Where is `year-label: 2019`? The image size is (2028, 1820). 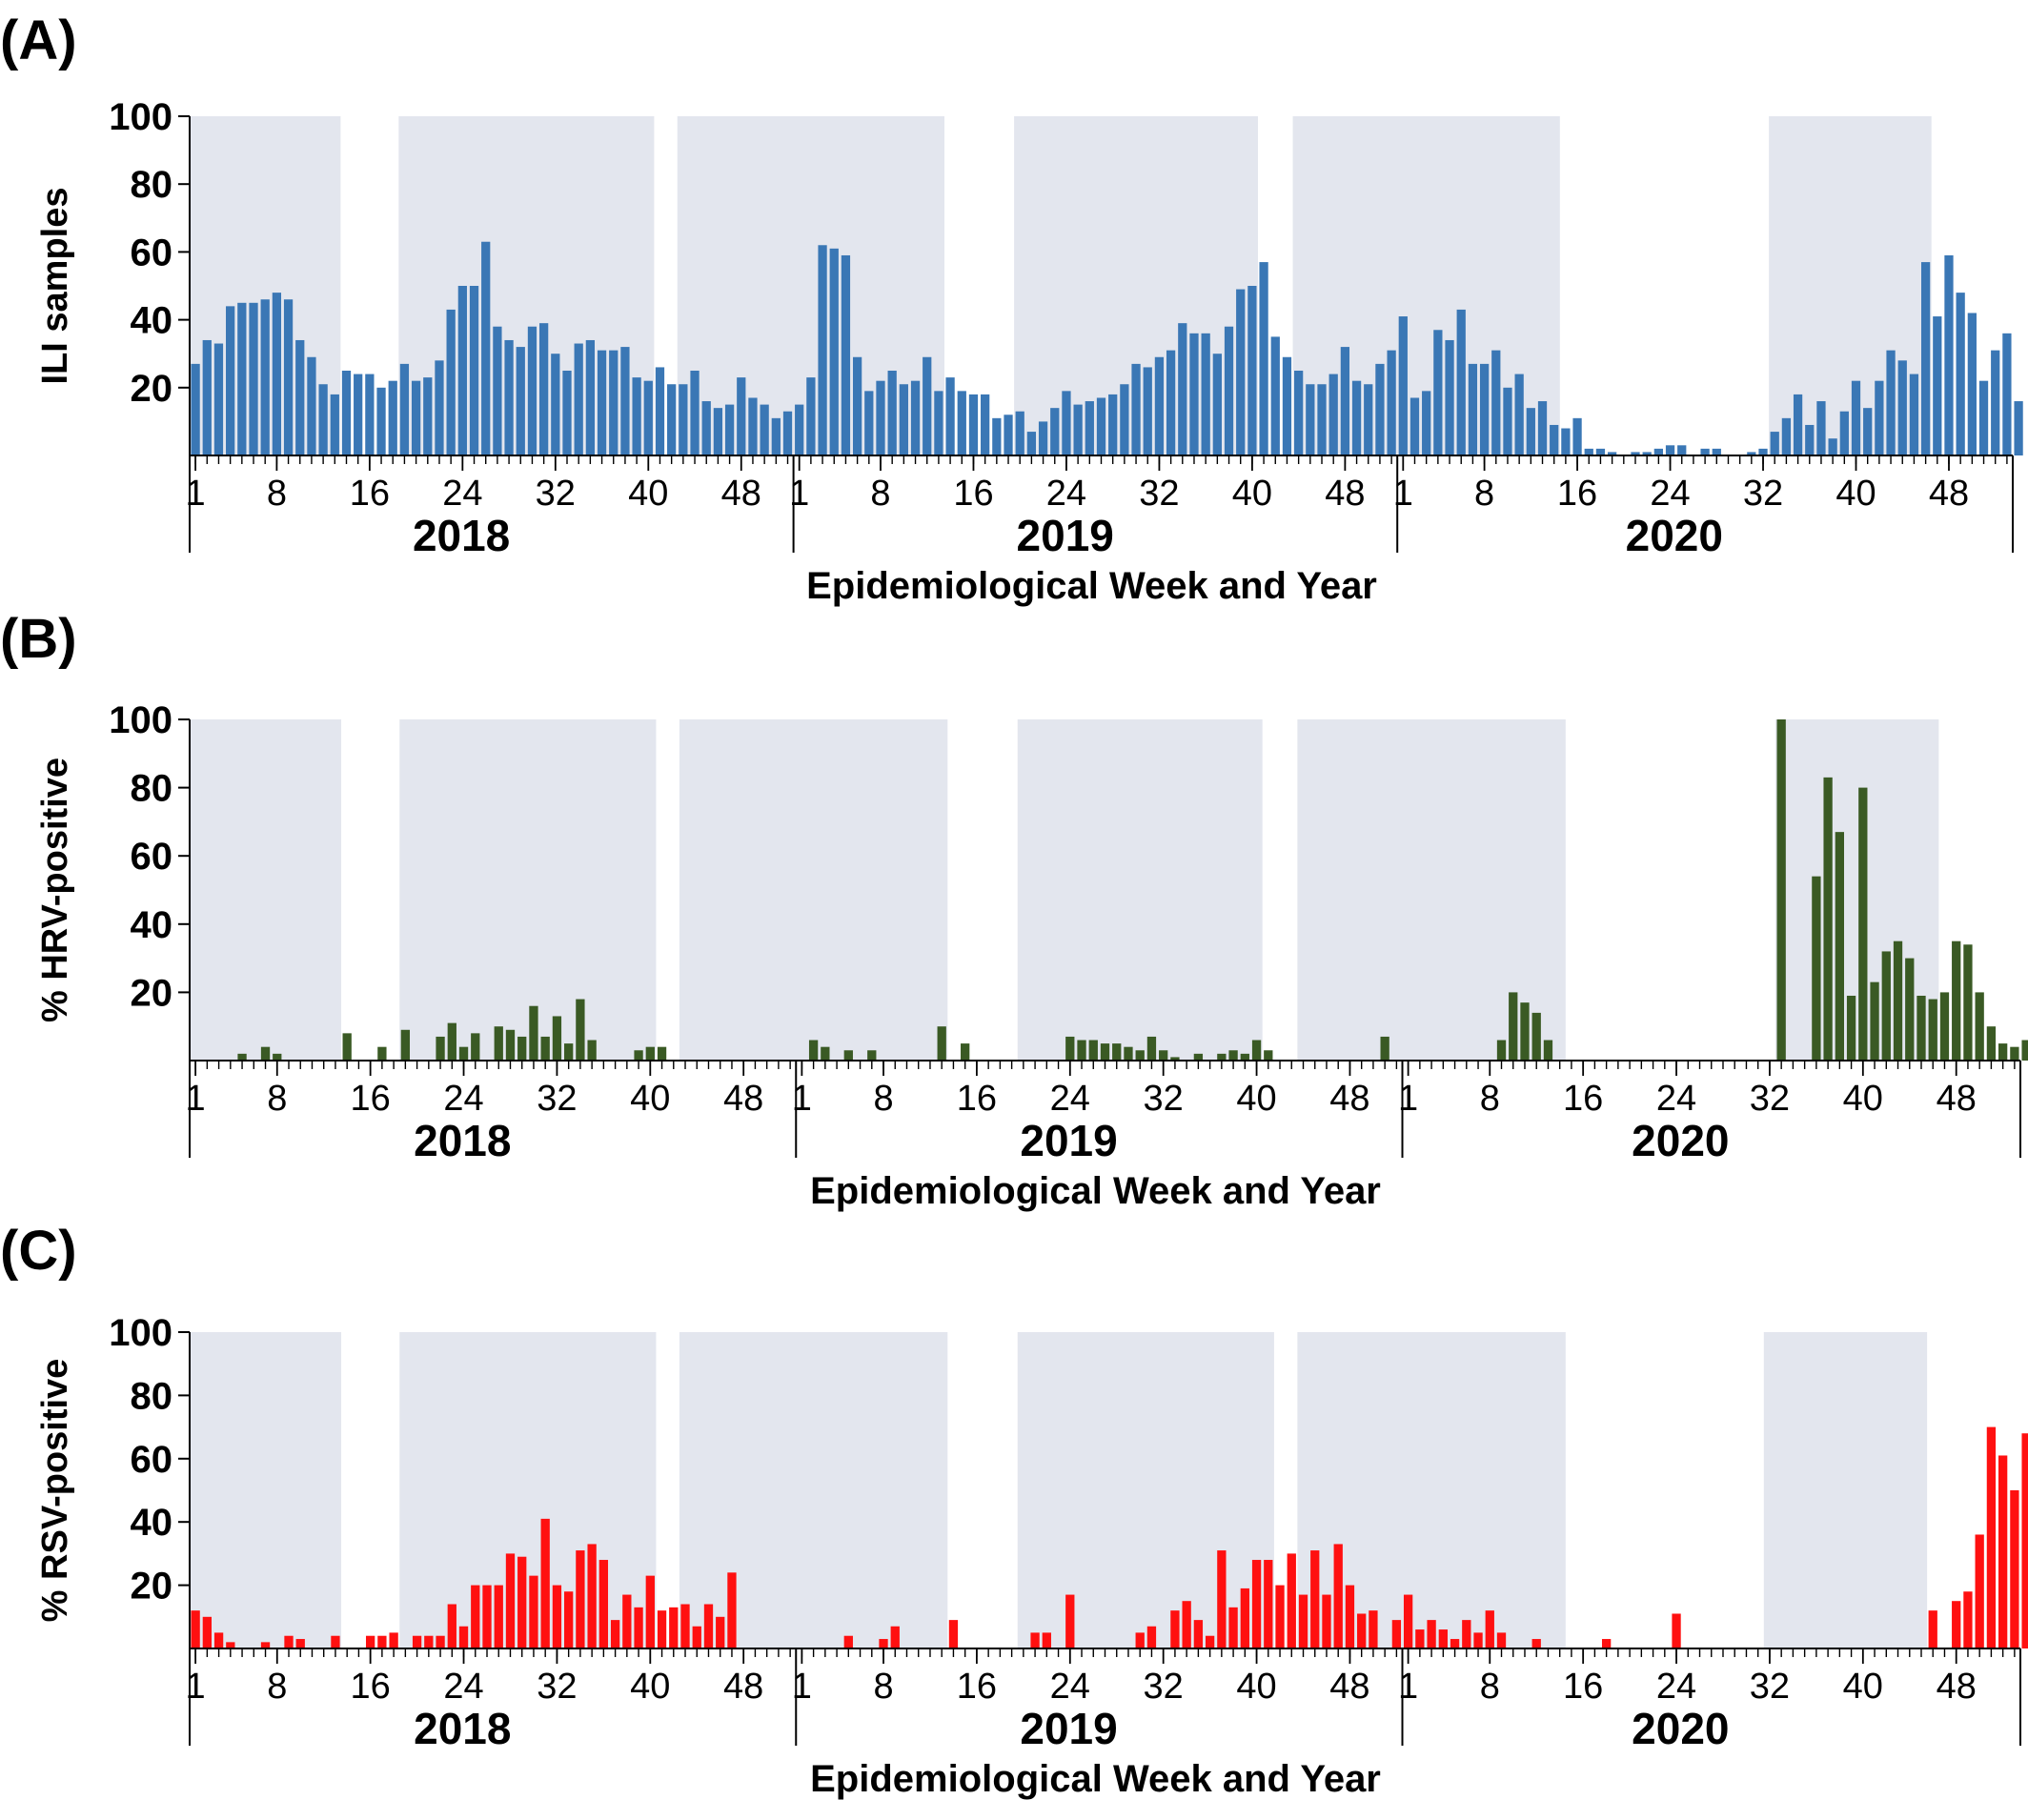
year-label: 2019 is located at coordinates (1065, 535).